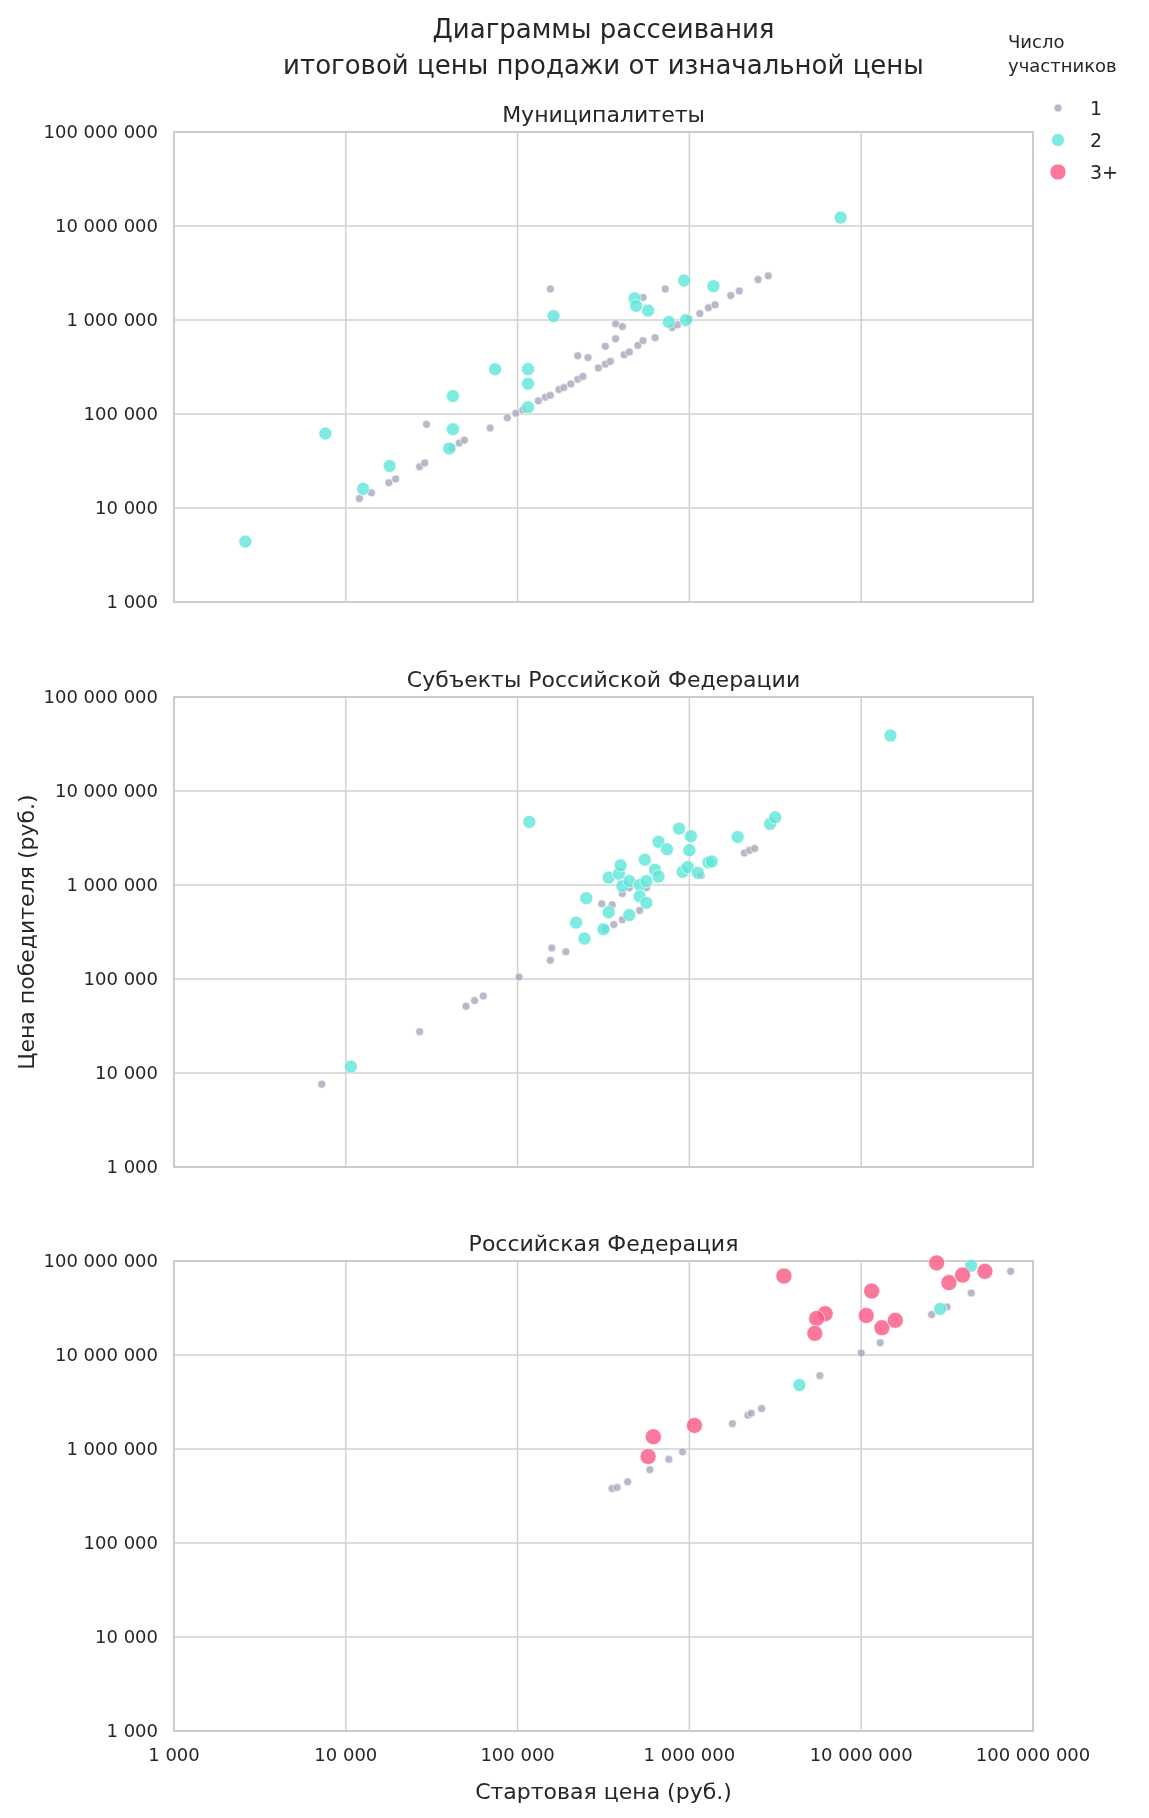 This screenshot has width=1149, height=1818. I want to click on x-tick-label: 10 000 000, so click(861, 1754).